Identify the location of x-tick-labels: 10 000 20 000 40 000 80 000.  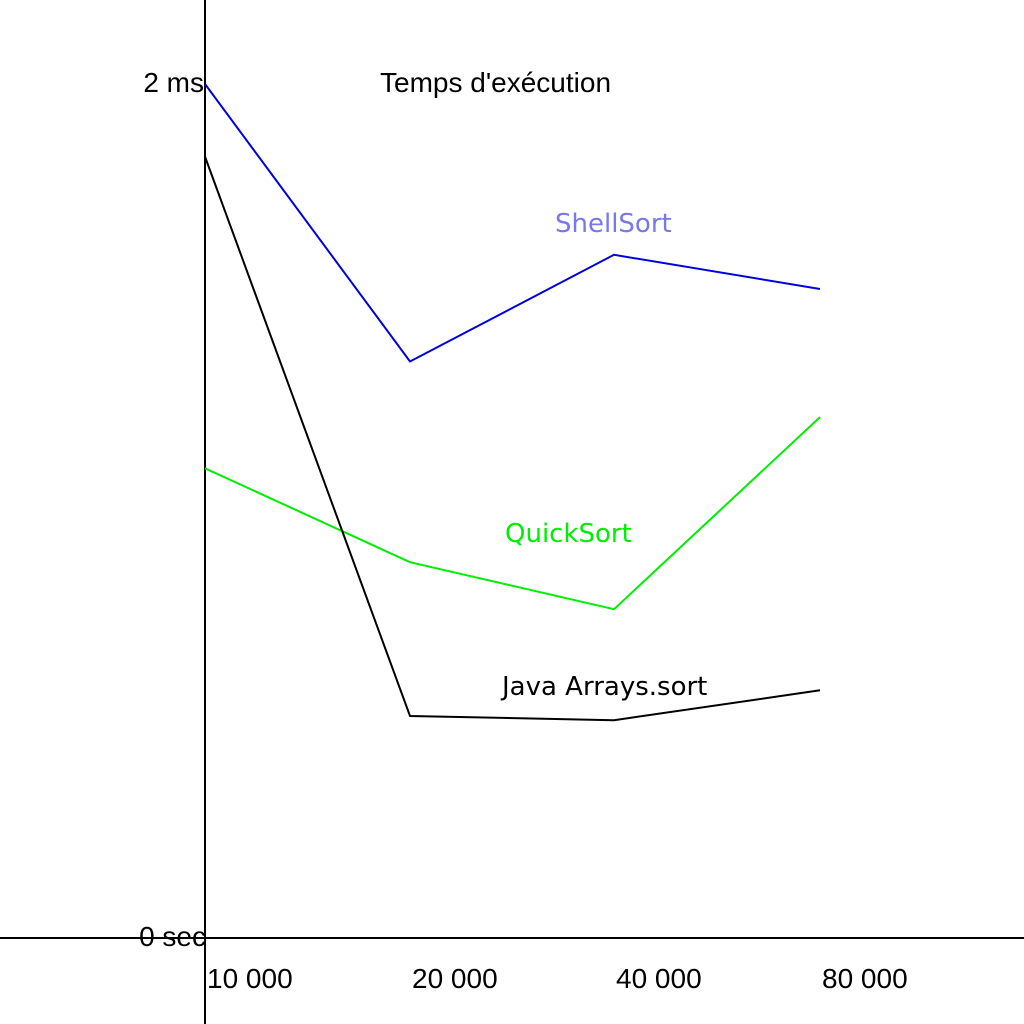
(557, 978).